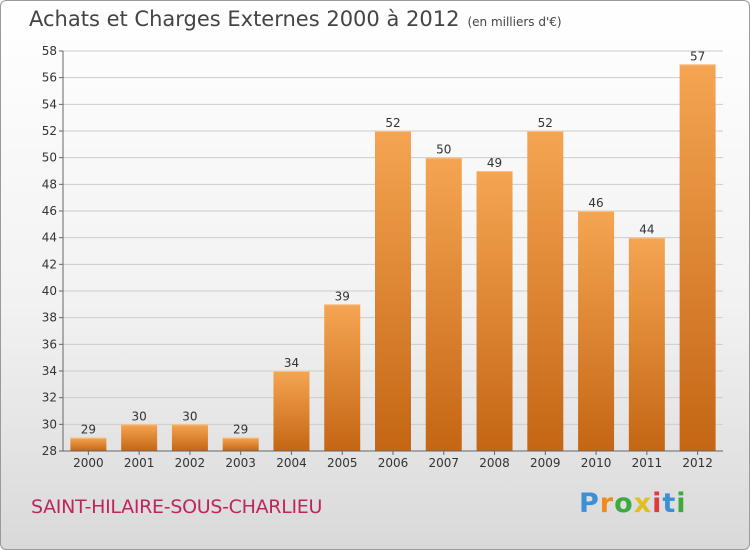 Image resolution: width=750 pixels, height=550 pixels. I want to click on town-name: SAINT-HILAIRE-SOUS-CHARLIEU, so click(177, 507).